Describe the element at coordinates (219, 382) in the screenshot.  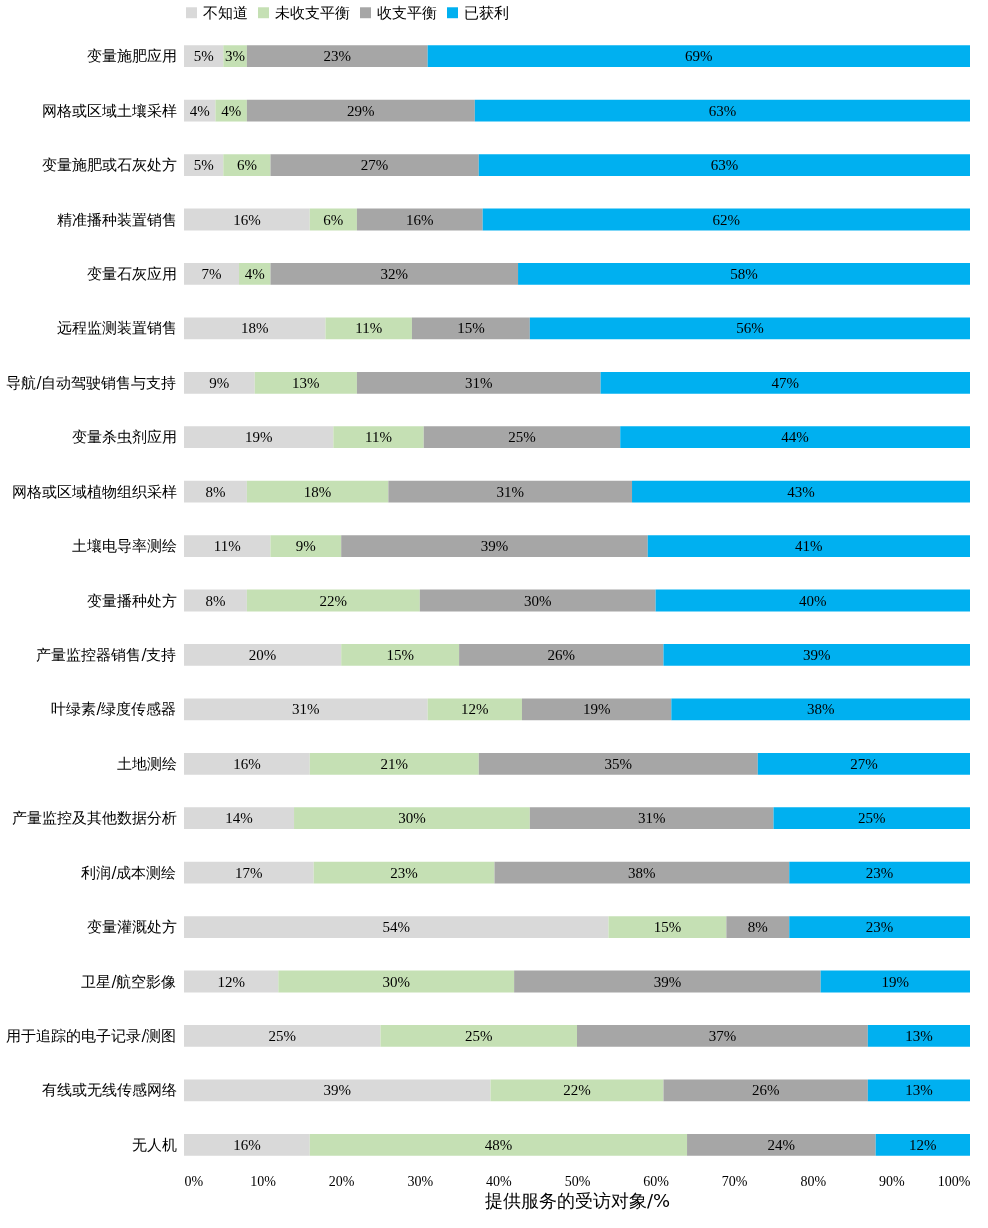
I see `data-label: 9%` at that location.